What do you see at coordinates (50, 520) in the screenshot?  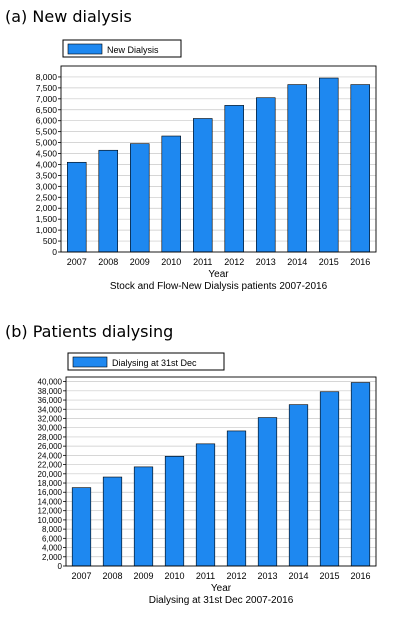 I see `y-tick-label: 10,000` at bounding box center [50, 520].